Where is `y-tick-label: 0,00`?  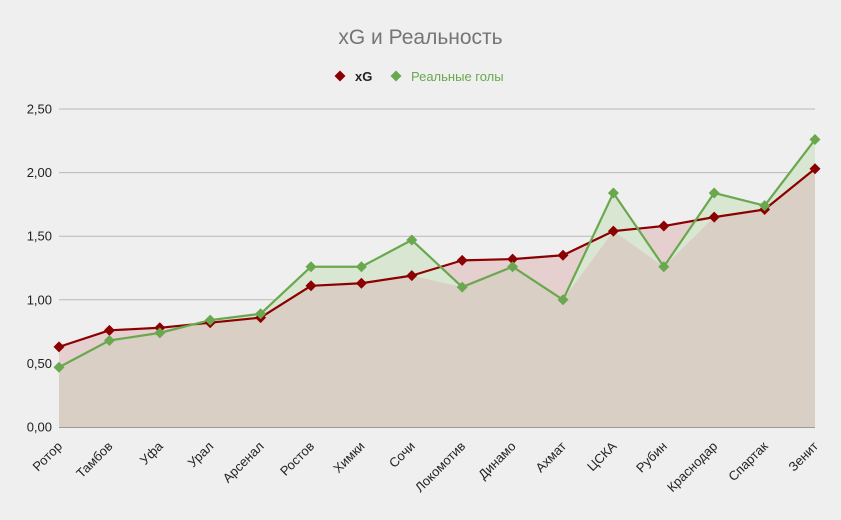
y-tick-label: 0,00 is located at coordinates (39, 427).